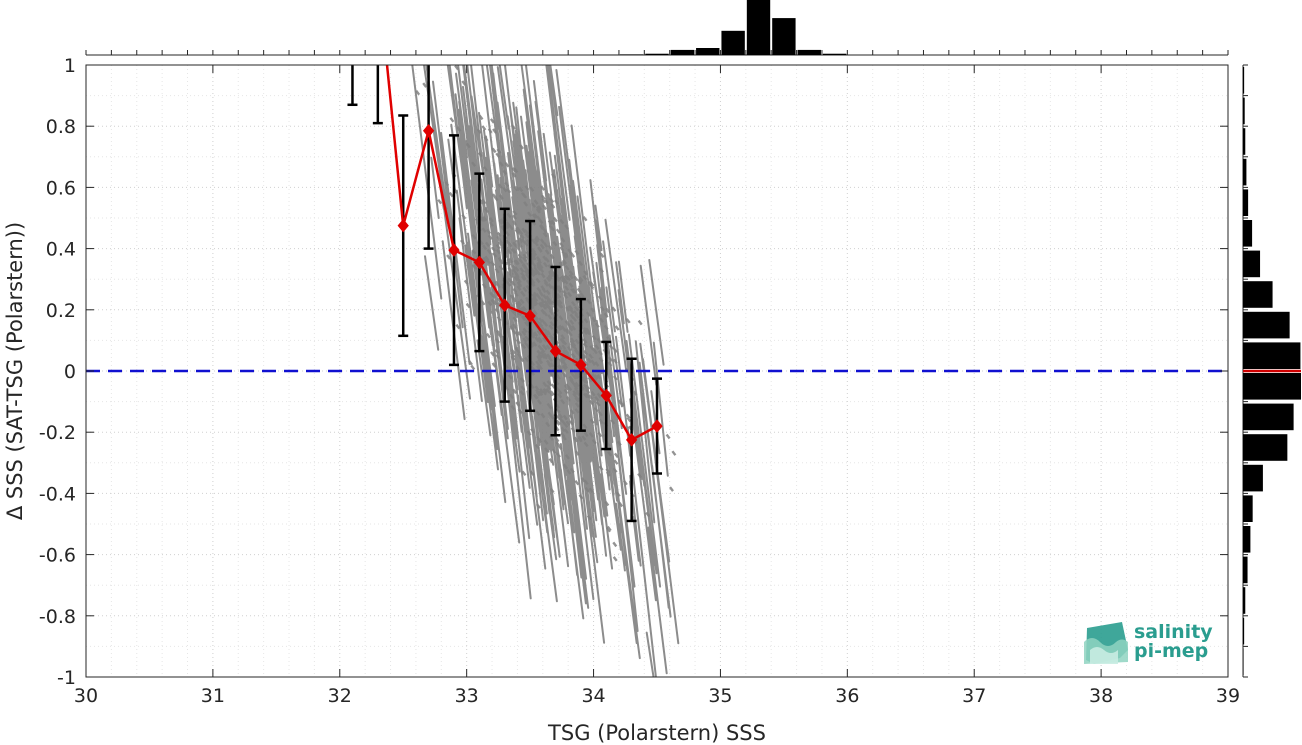 This screenshot has width=1302, height=745. I want to click on x-tick-label: 39, so click(1228, 696).